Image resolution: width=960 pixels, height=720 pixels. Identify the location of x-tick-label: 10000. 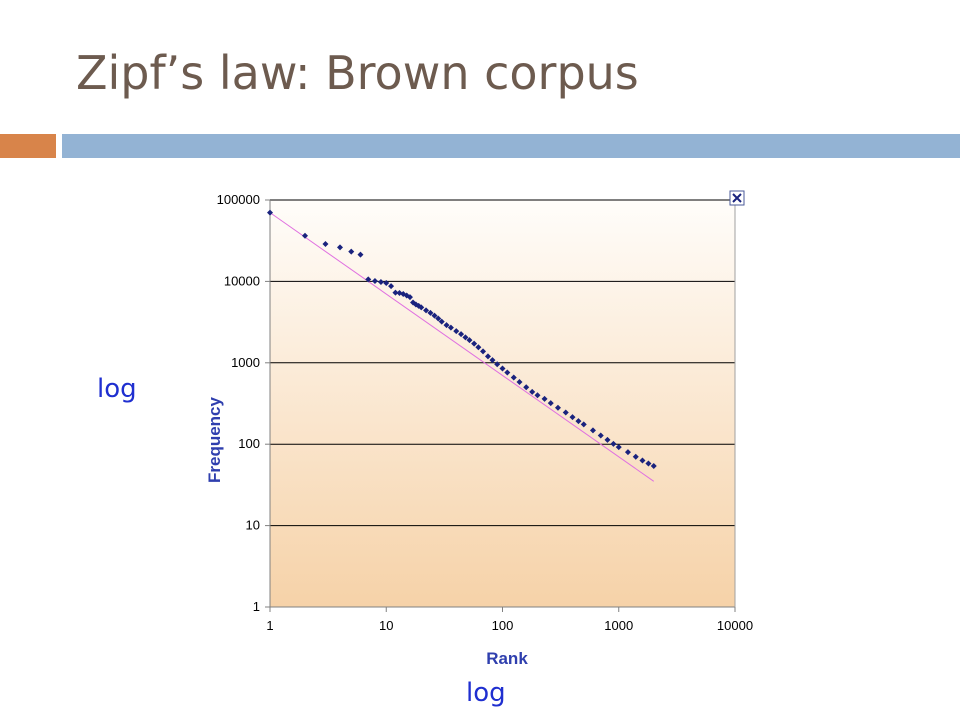
(735, 625).